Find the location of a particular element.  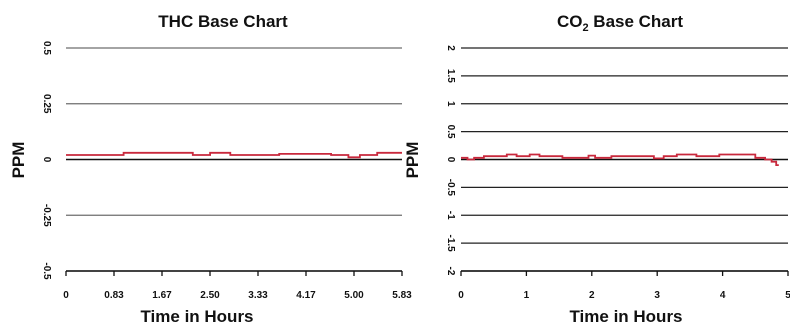

y-tick-label: 2 is located at coordinates (450, 48).